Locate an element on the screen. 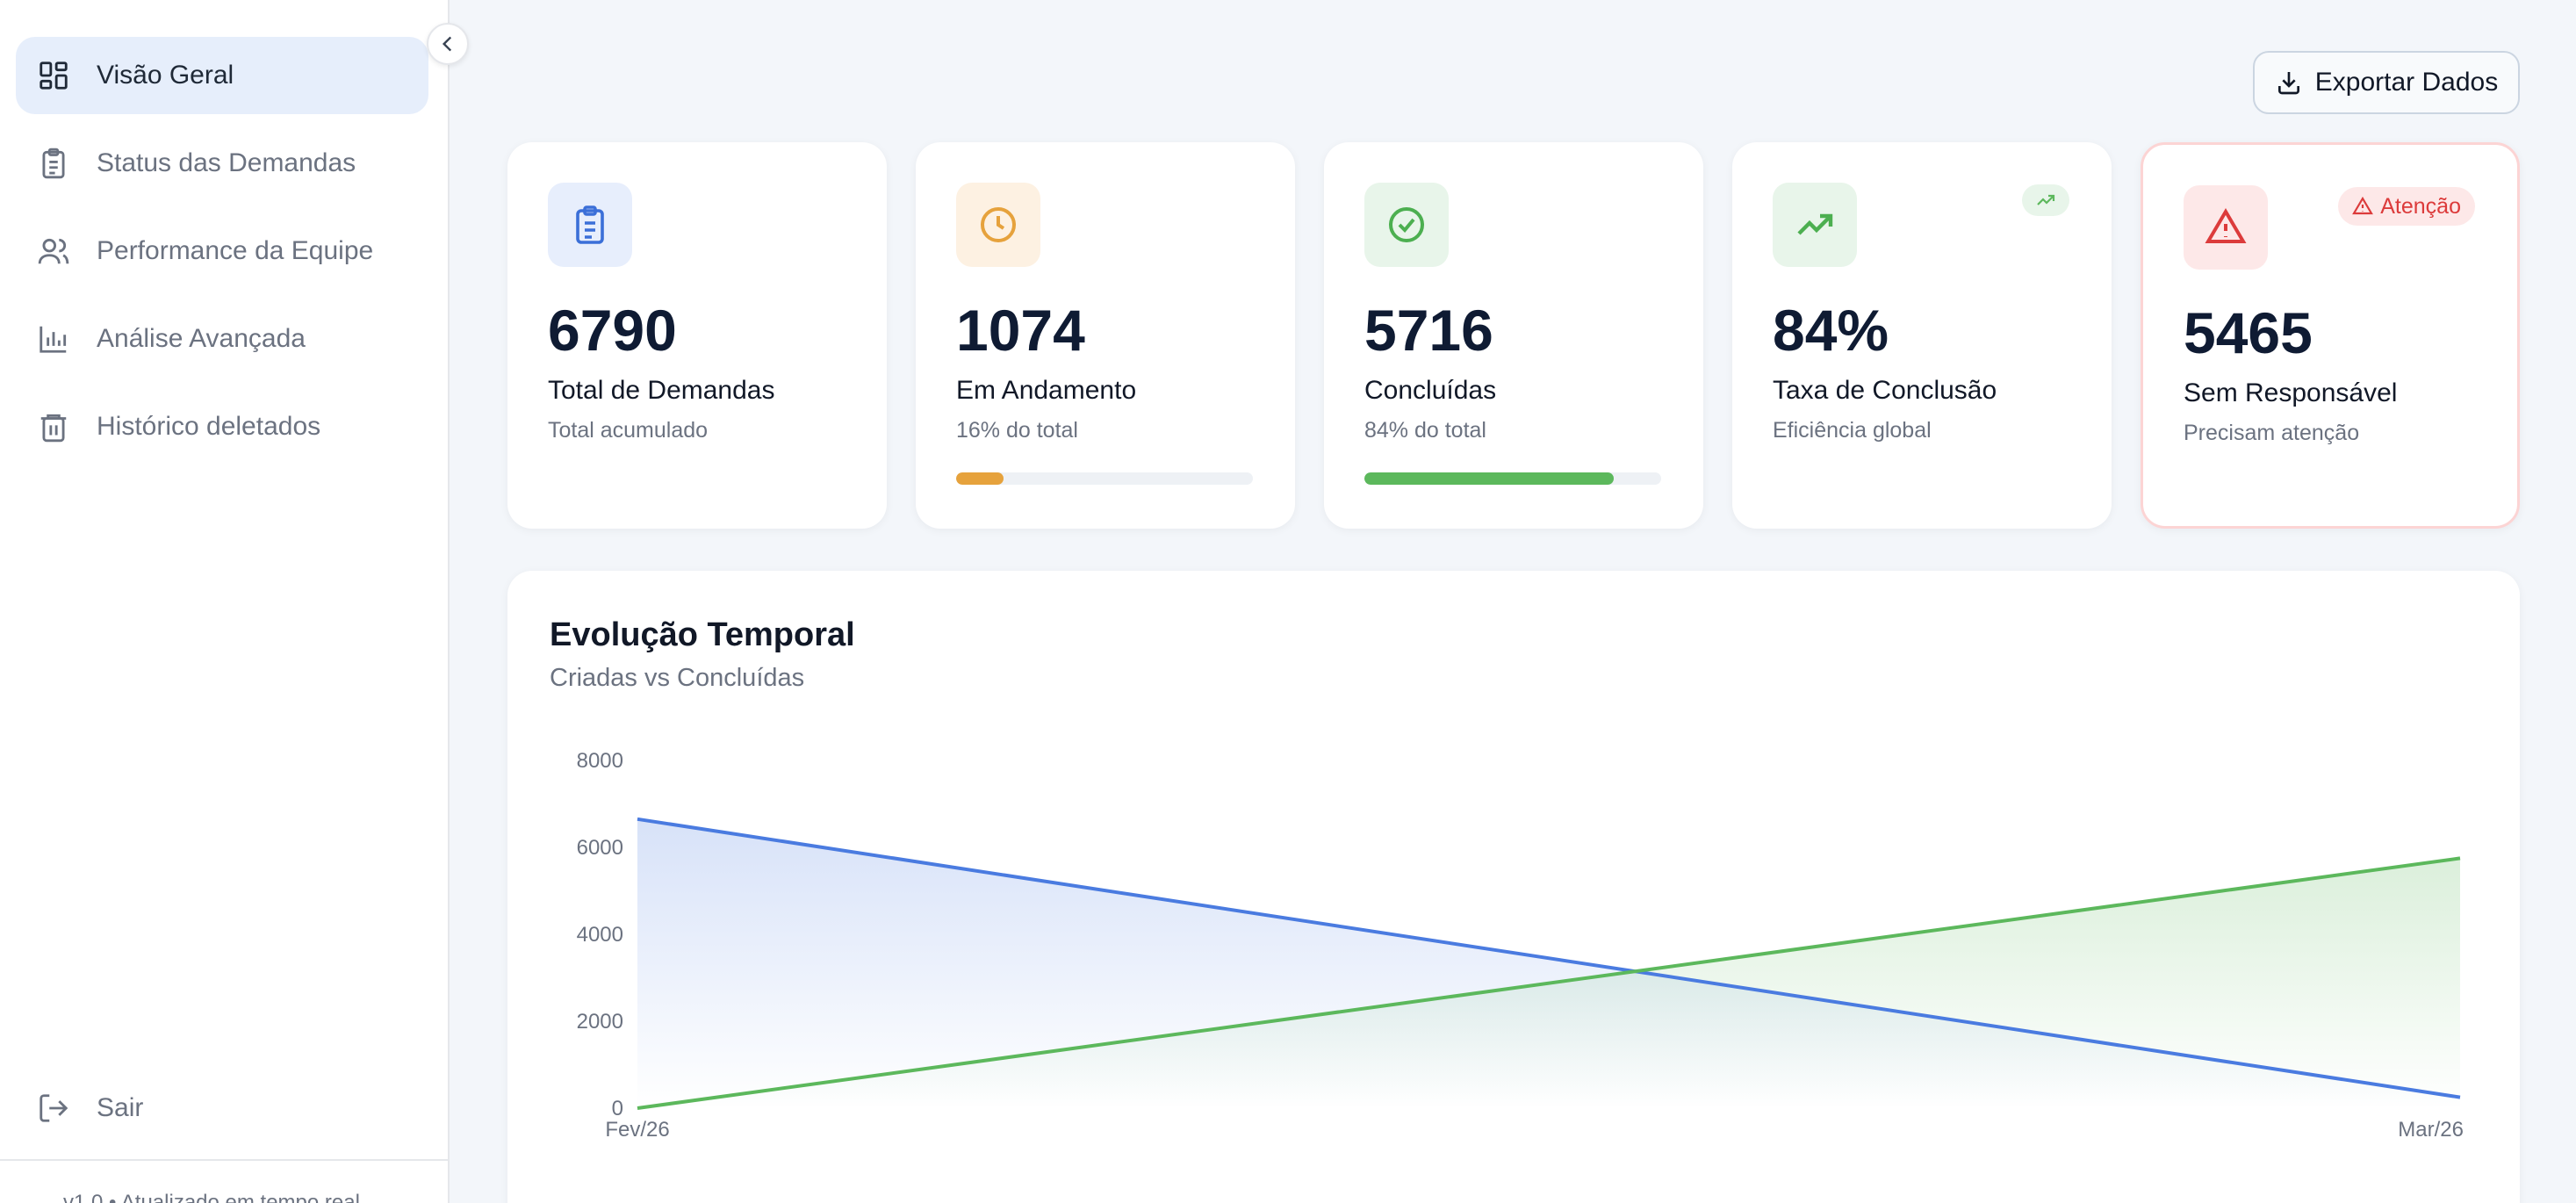  sidebar-item-analise-avancada: Análise Avançada is located at coordinates (222, 339).